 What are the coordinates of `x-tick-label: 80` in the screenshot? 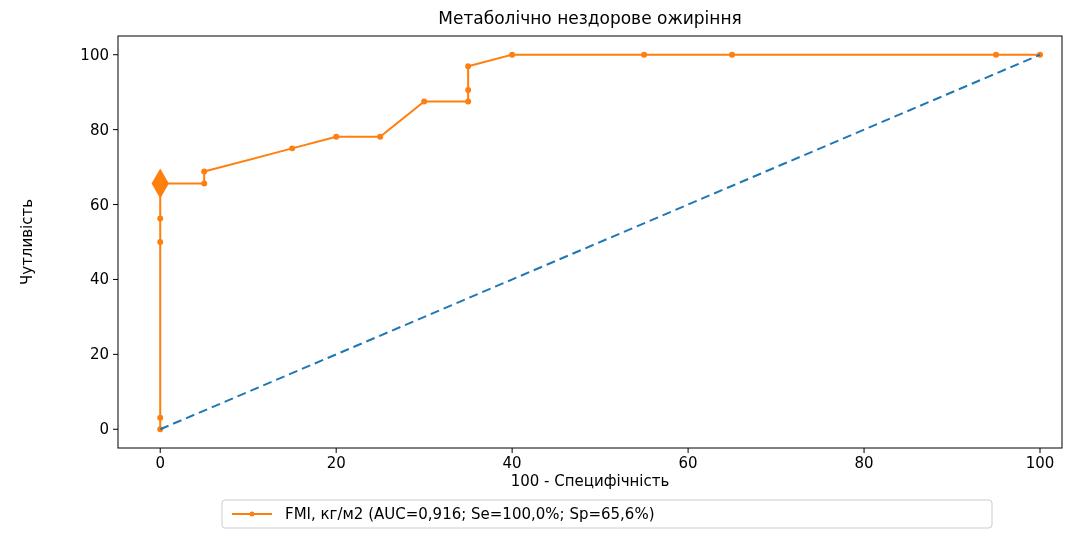 It's located at (864, 463).